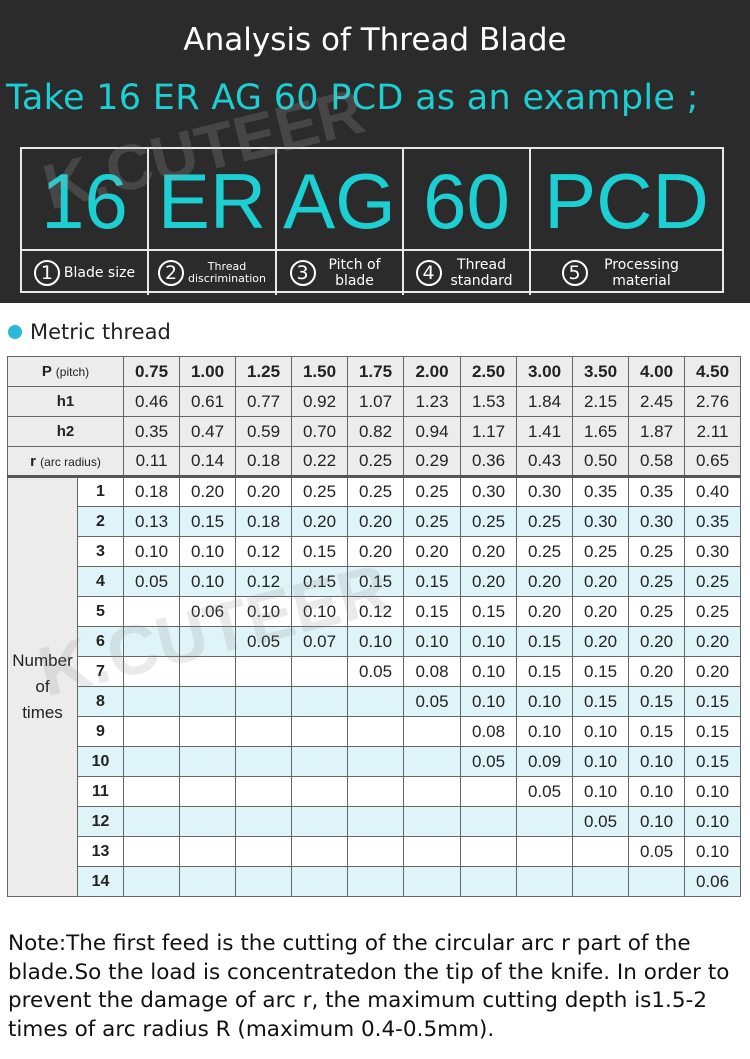 This screenshot has width=750, height=1059. Describe the element at coordinates (72, 372) in the screenshot. I see `param-unit: (pitch)` at that location.